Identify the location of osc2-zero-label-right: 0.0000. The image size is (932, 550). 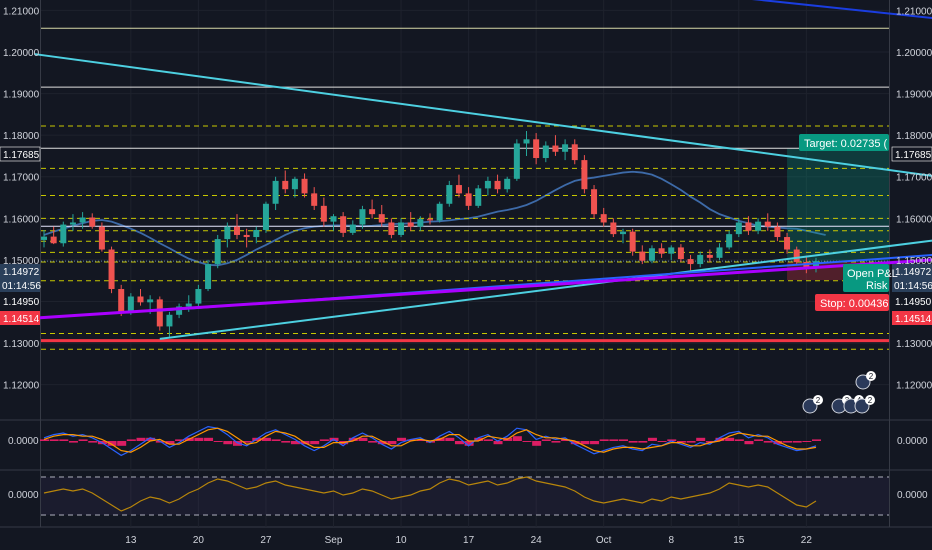
(912, 495).